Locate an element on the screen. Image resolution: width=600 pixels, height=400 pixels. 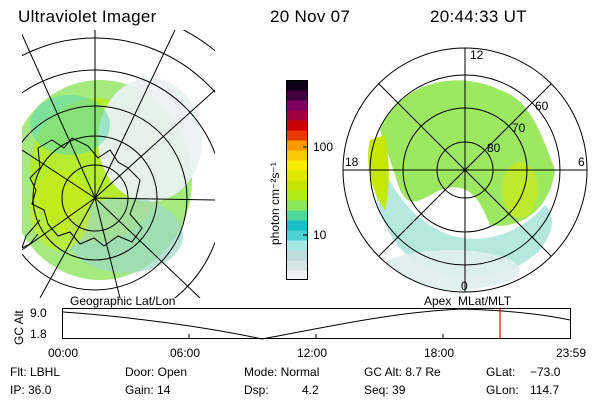
glat-value: −73.0 is located at coordinates (545, 372).